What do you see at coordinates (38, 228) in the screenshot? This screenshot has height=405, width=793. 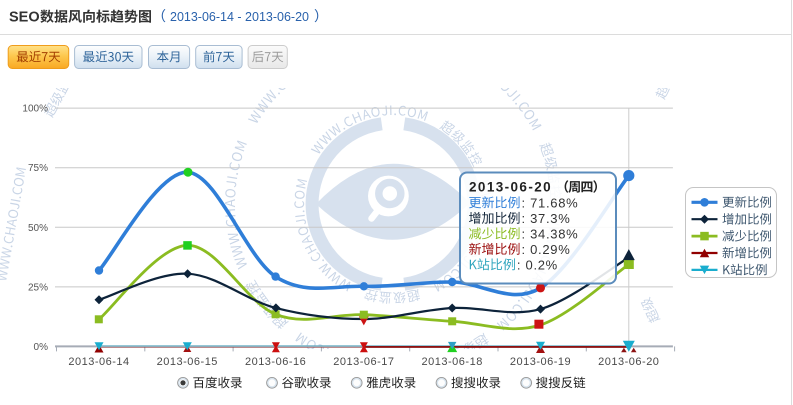 I see `svg-text: 50%` at bounding box center [38, 228].